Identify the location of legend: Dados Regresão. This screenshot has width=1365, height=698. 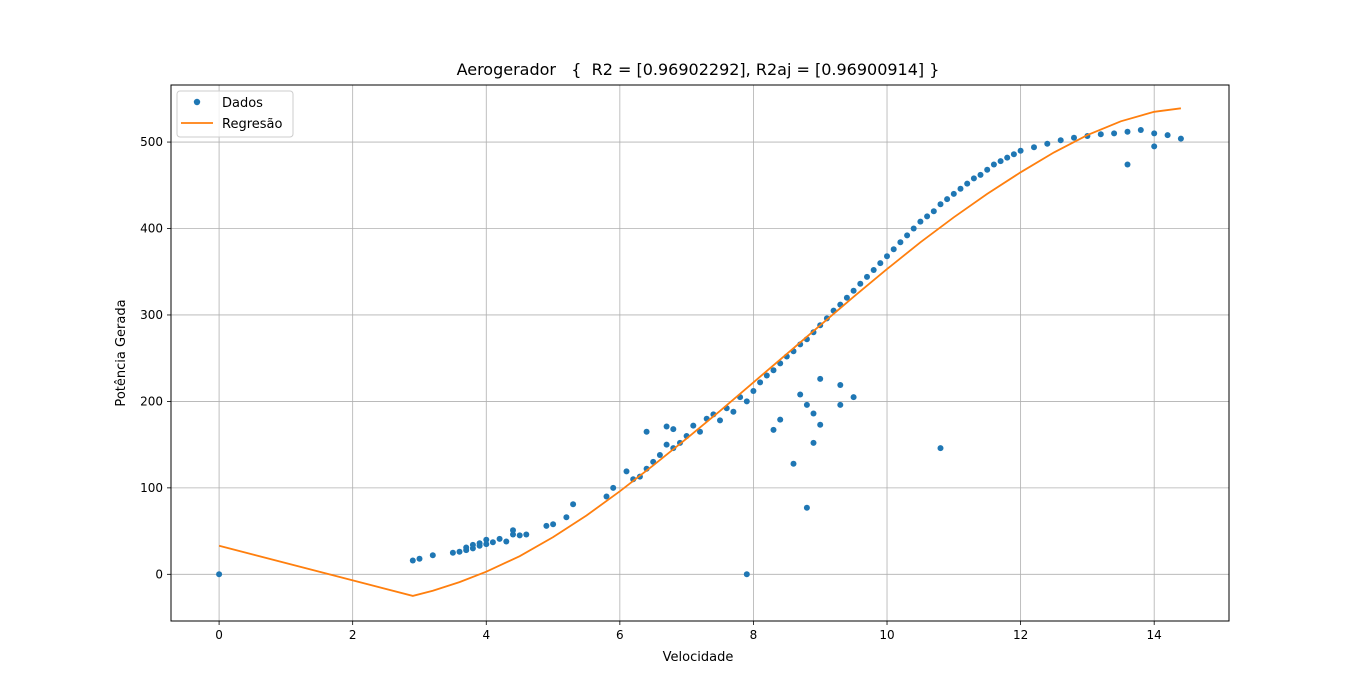
(235, 114).